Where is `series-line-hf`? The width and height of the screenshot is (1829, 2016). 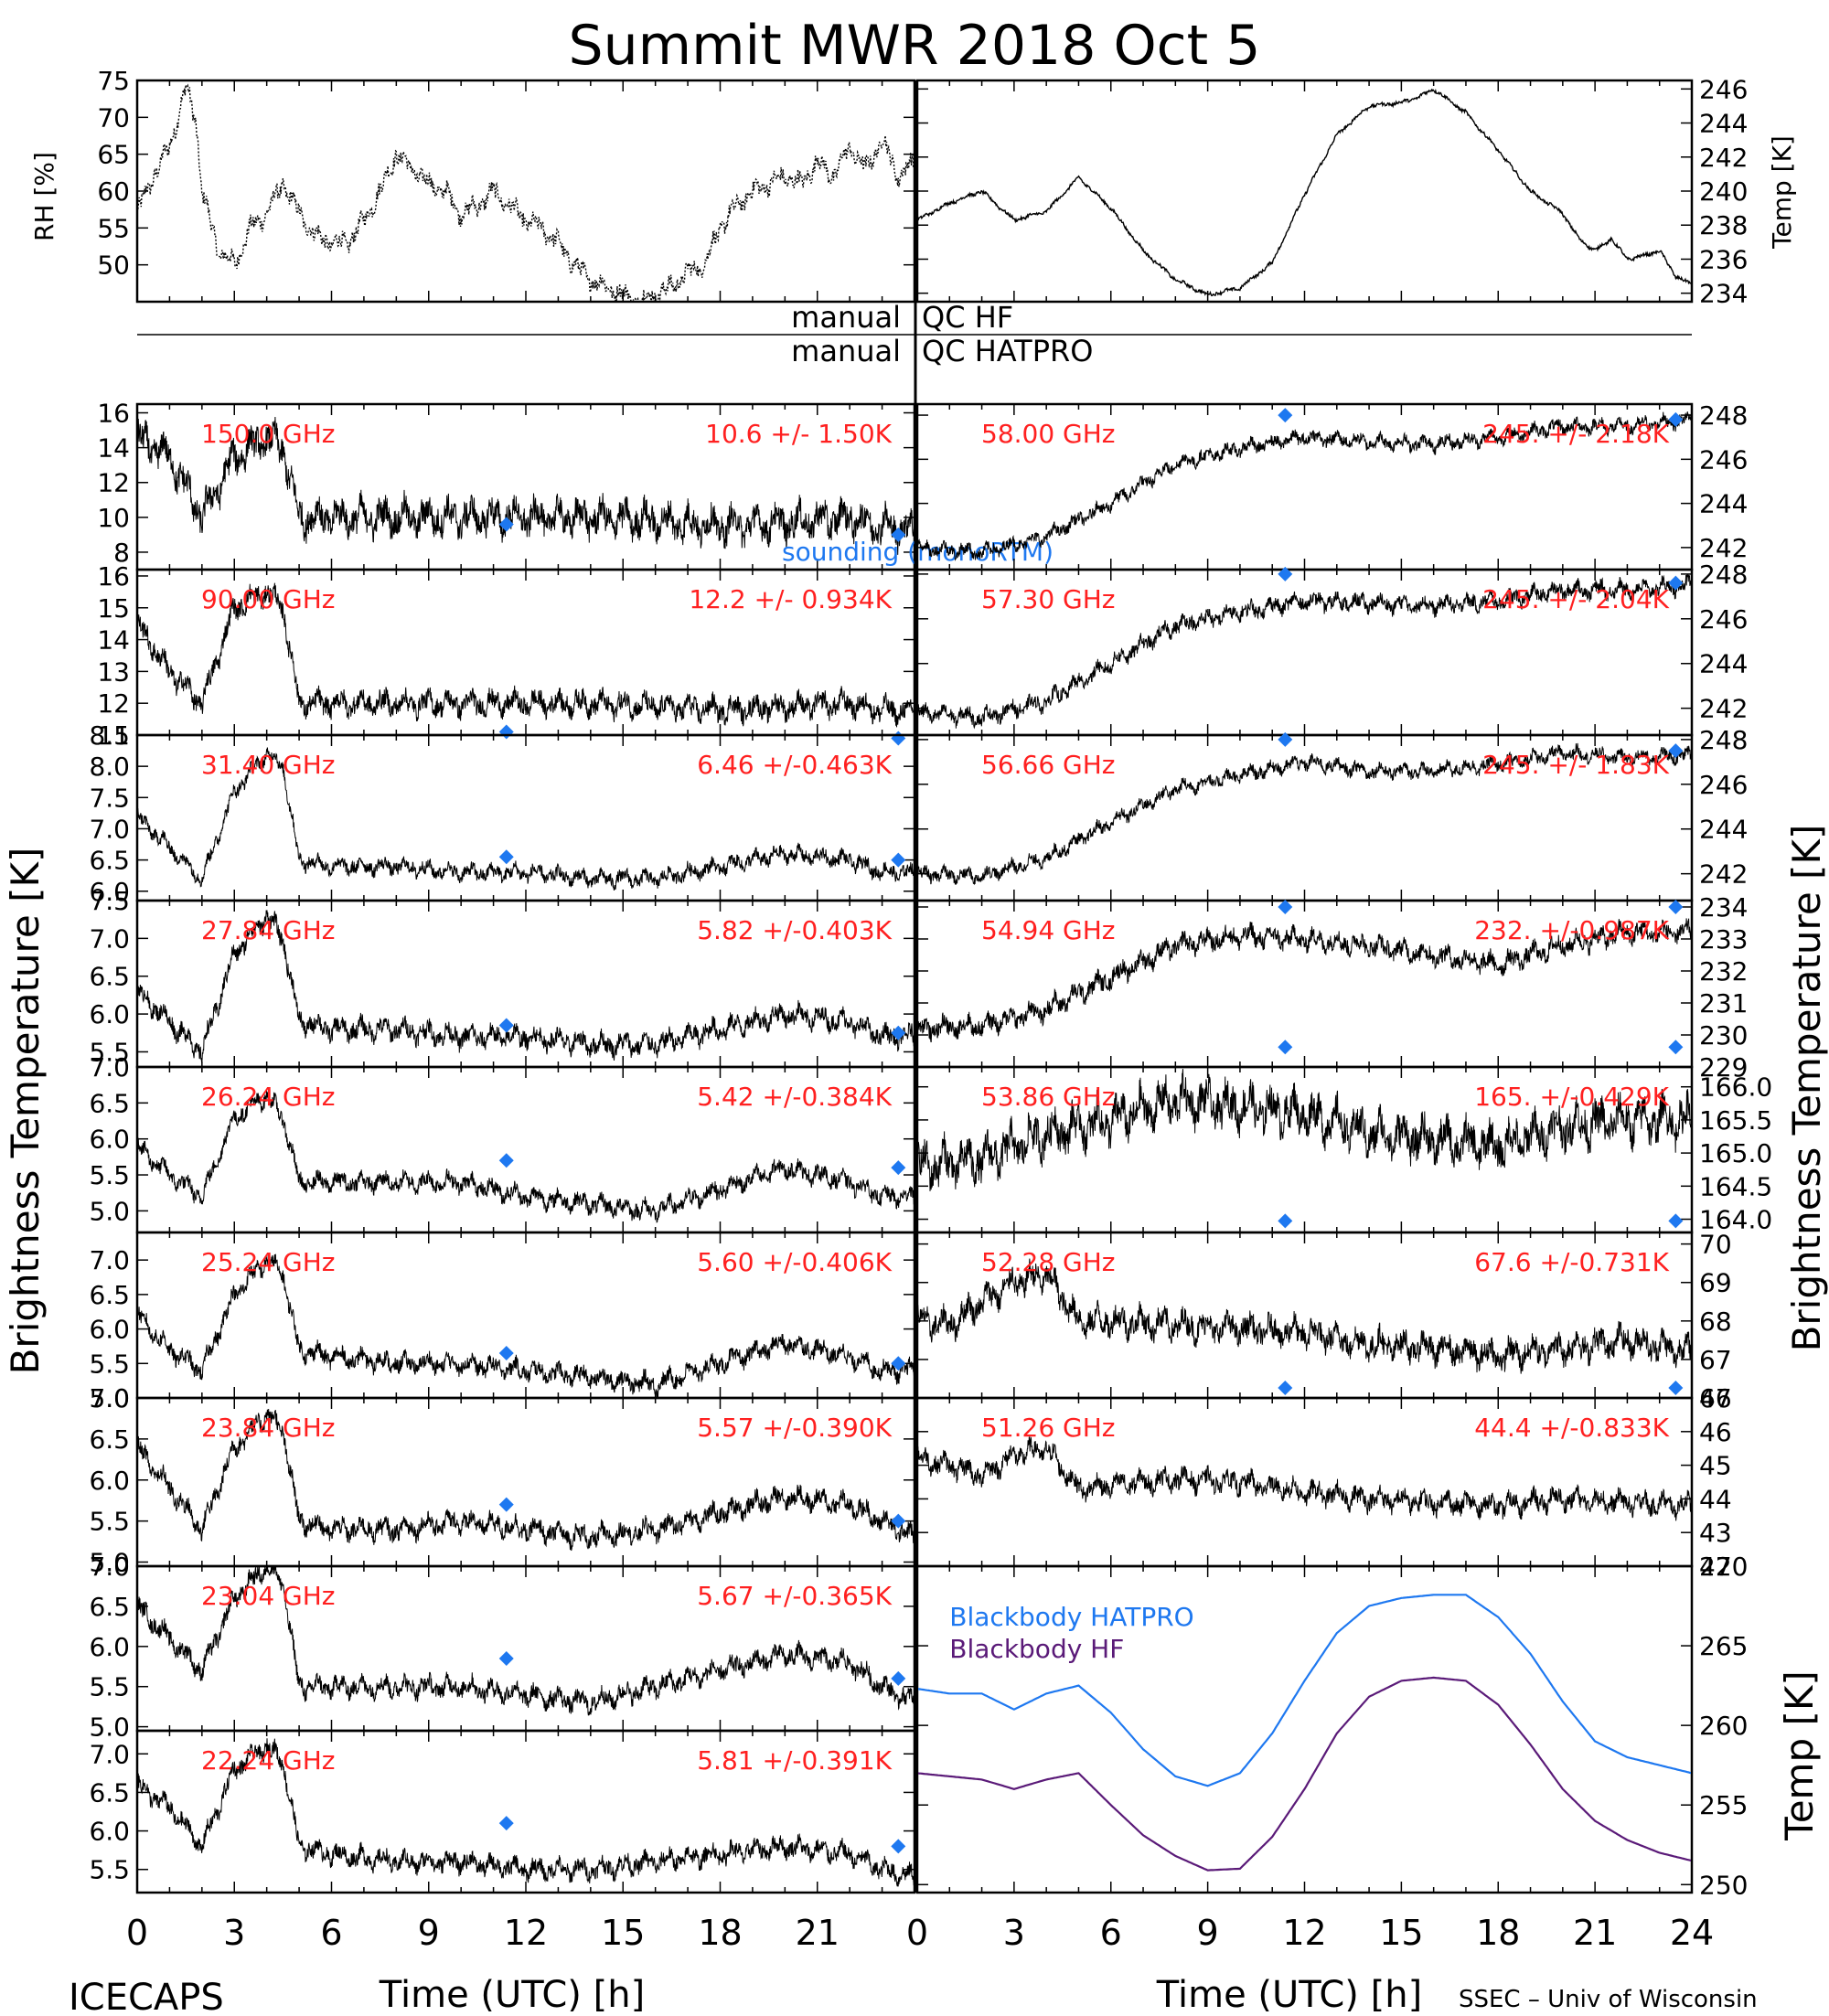
series-line-hf is located at coordinates (1304, 1774).